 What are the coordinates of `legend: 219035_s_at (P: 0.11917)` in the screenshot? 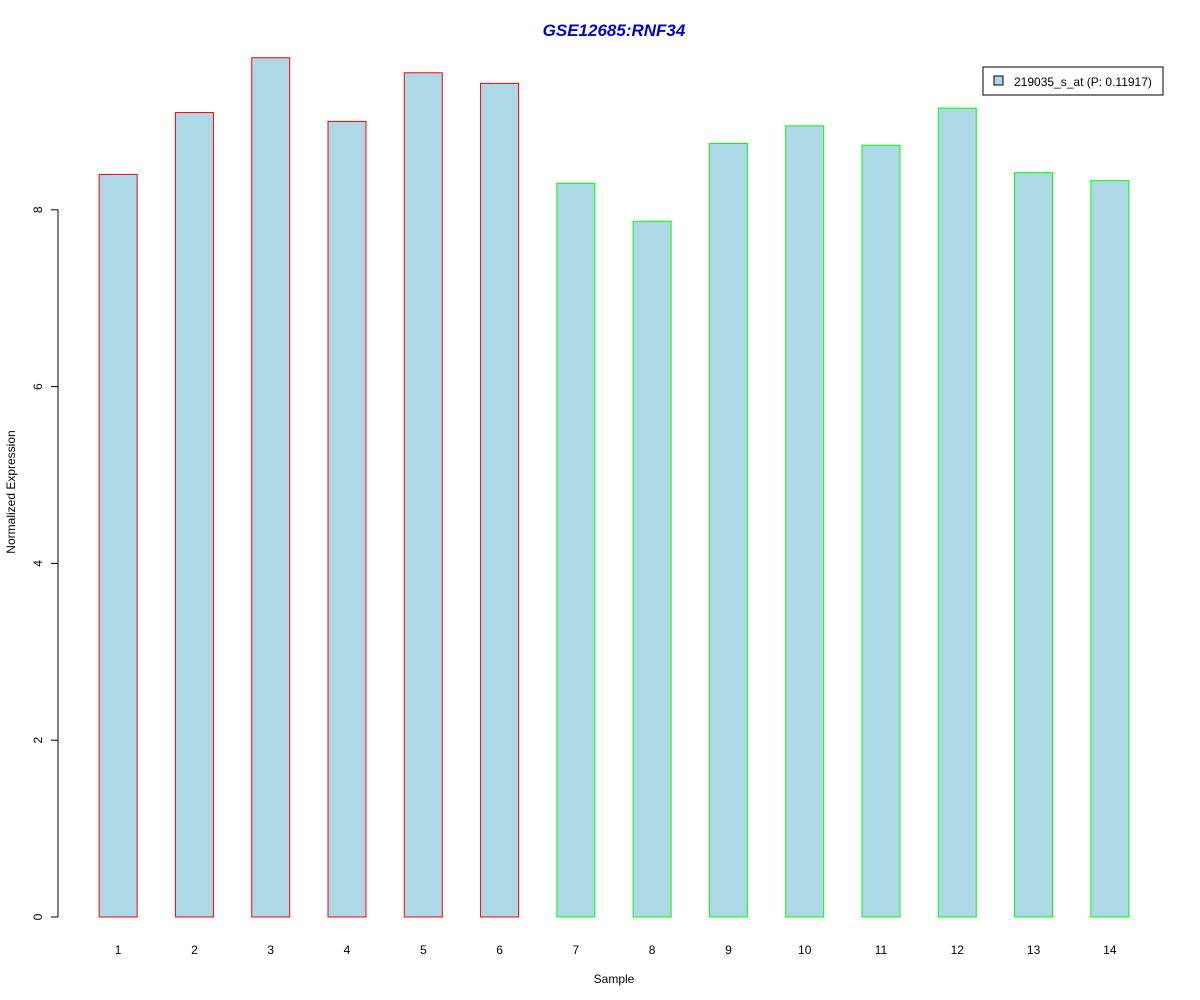 It's located at (1073, 81).